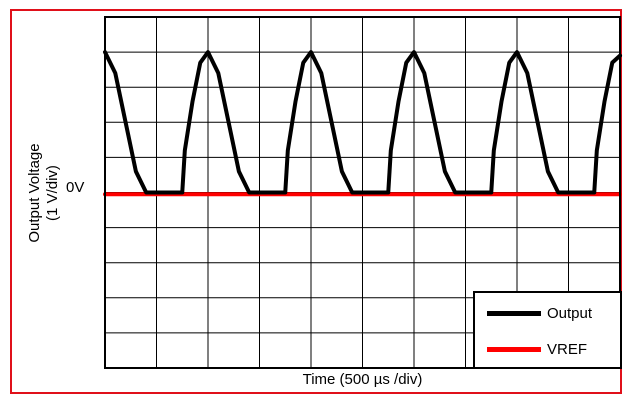  What do you see at coordinates (567, 349) in the screenshot?
I see `legend-label-vref: VREF` at bounding box center [567, 349].